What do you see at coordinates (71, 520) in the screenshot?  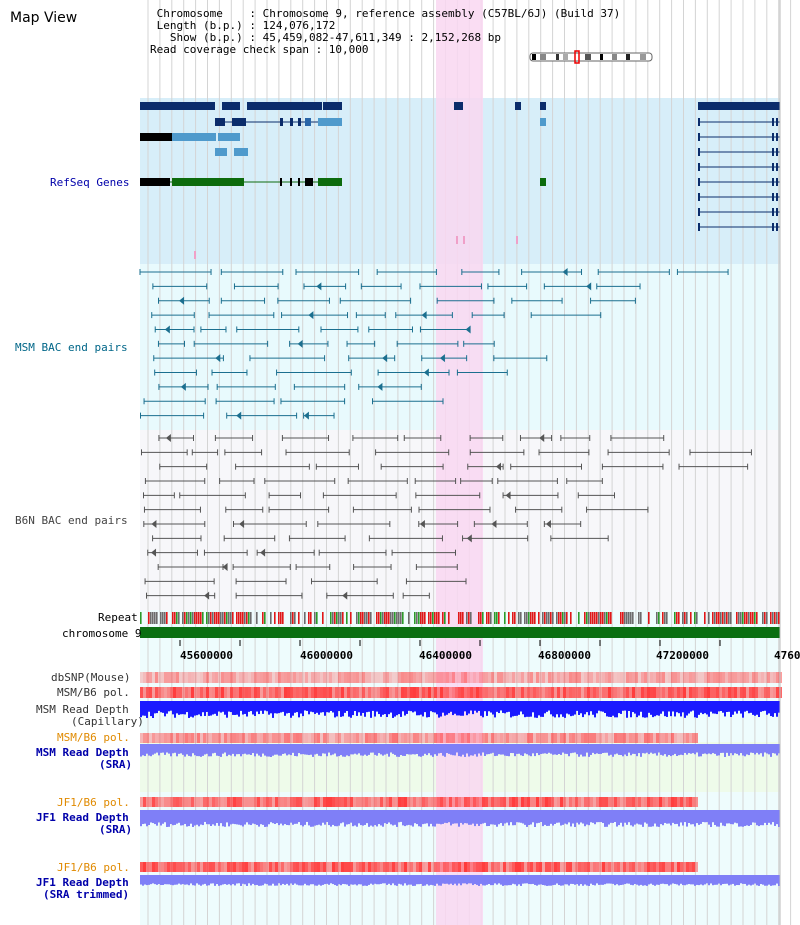 I see `b6n-bac-end-pairs-label: B6N BAC end pairs` at bounding box center [71, 520].